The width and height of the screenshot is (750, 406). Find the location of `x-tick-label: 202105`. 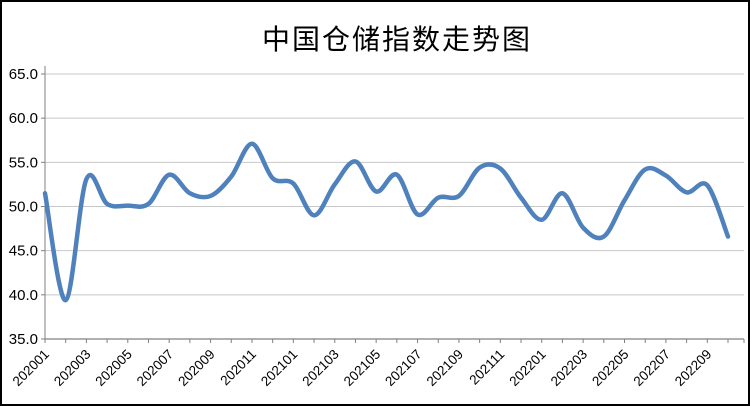

x-tick-label: 202105 is located at coordinates (362, 368).